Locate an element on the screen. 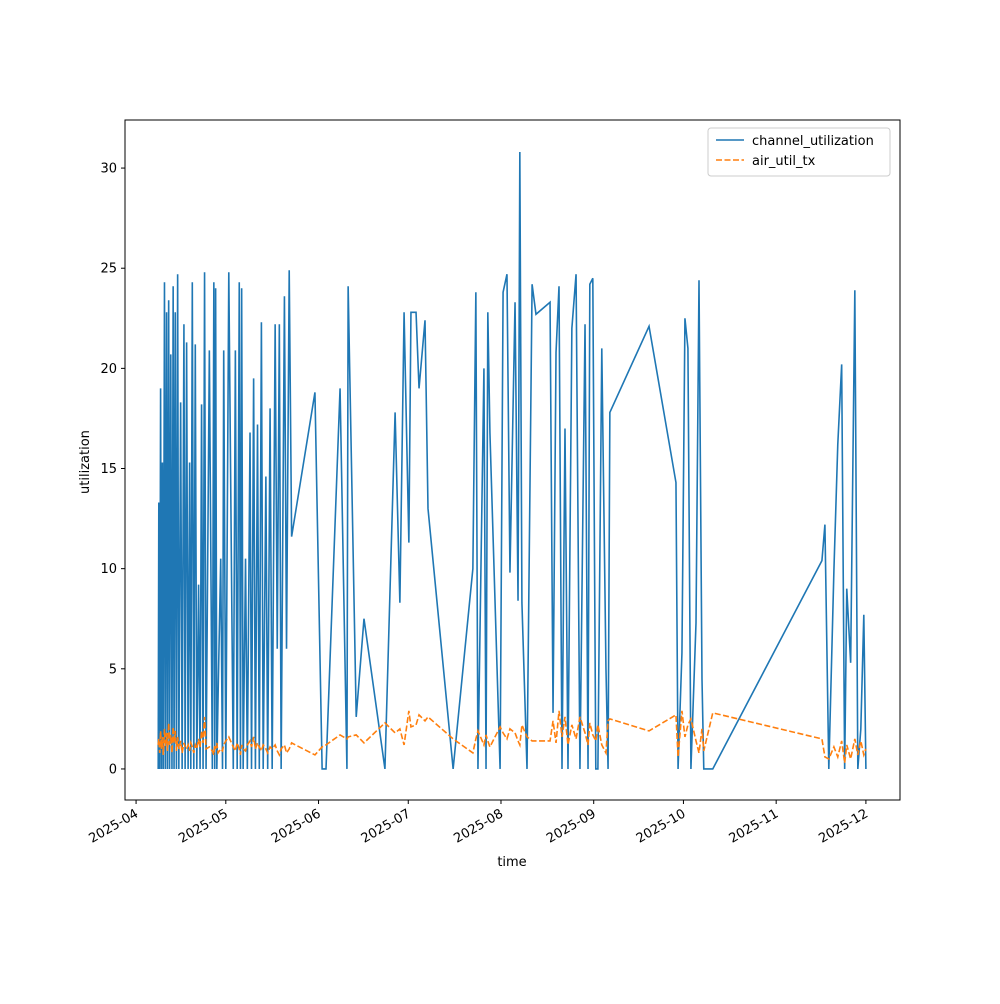 Image resolution: width=1000 pixels, height=1004 pixels. y-tick-label: 20 is located at coordinates (108, 369).